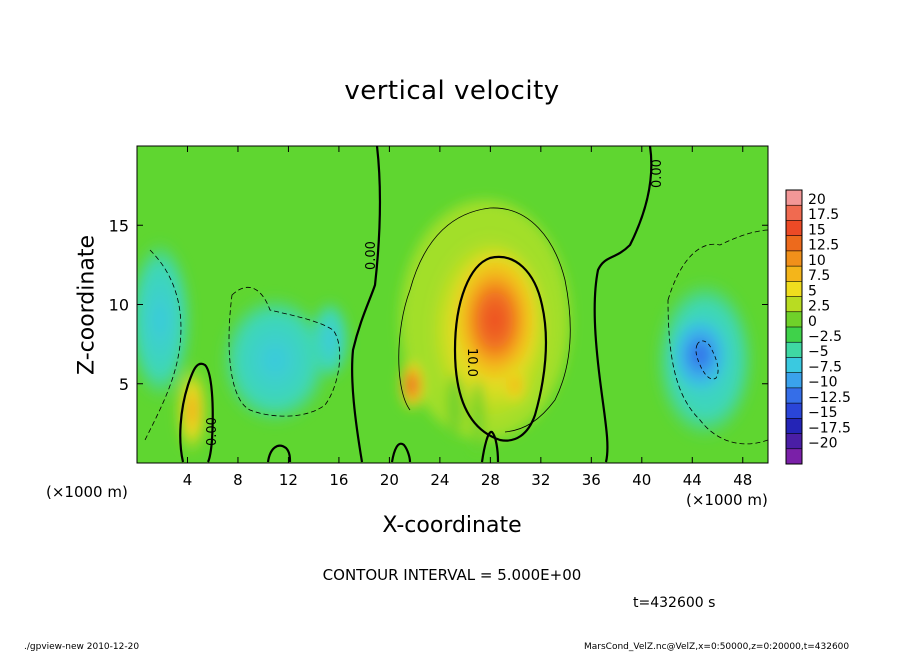 This screenshot has width=904, height=654. Describe the element at coordinates (818, 352) in the screenshot. I see `colorbar-label: −5` at that location.